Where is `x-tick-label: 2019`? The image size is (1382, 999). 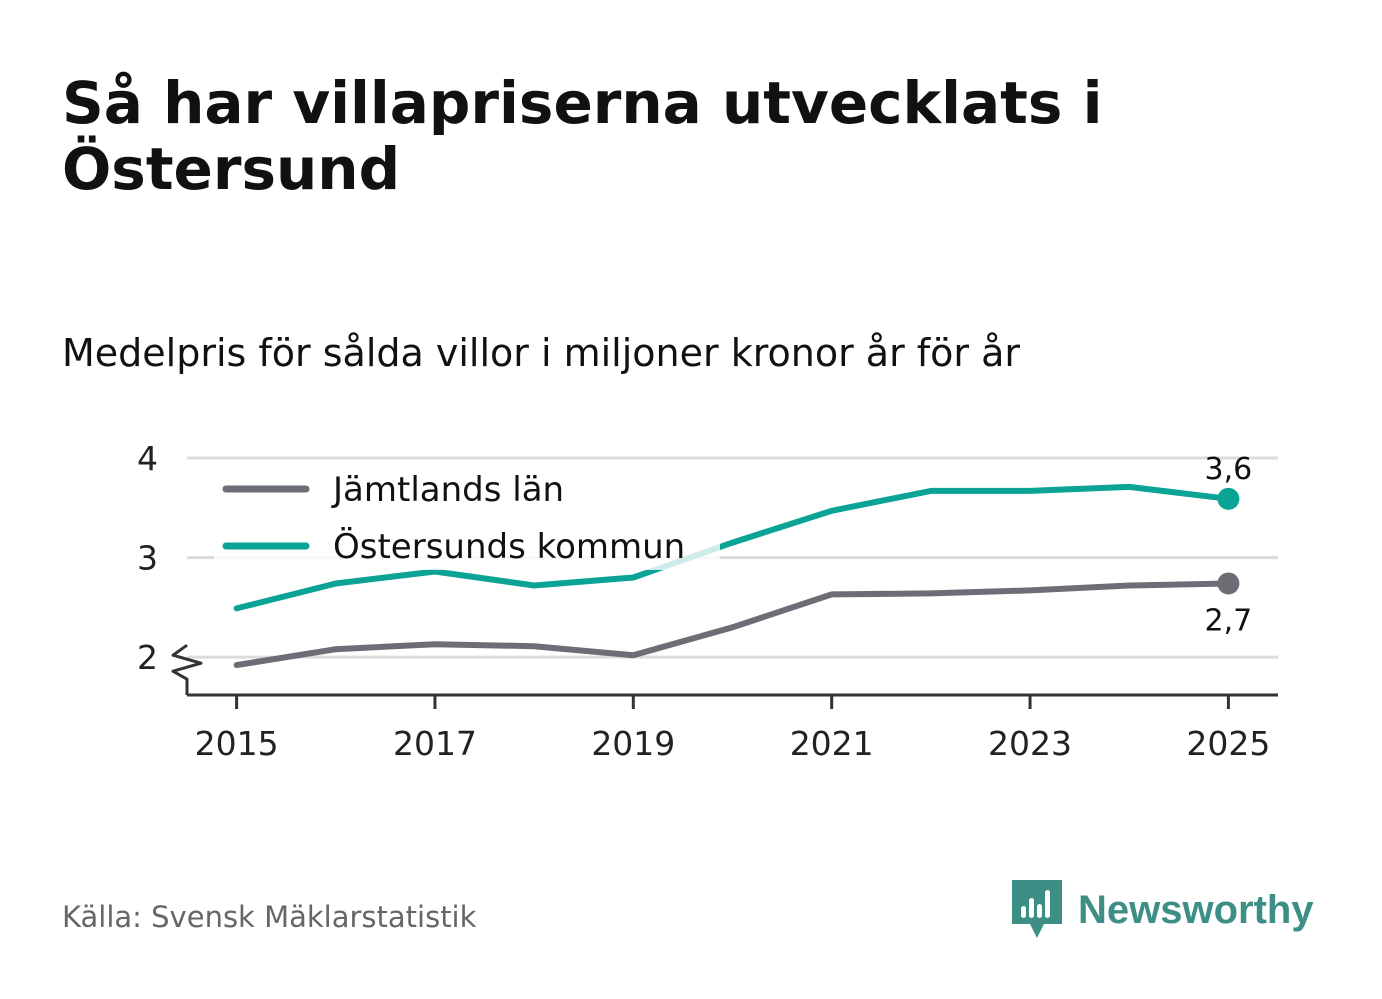 x-tick-label: 2019 is located at coordinates (633, 743).